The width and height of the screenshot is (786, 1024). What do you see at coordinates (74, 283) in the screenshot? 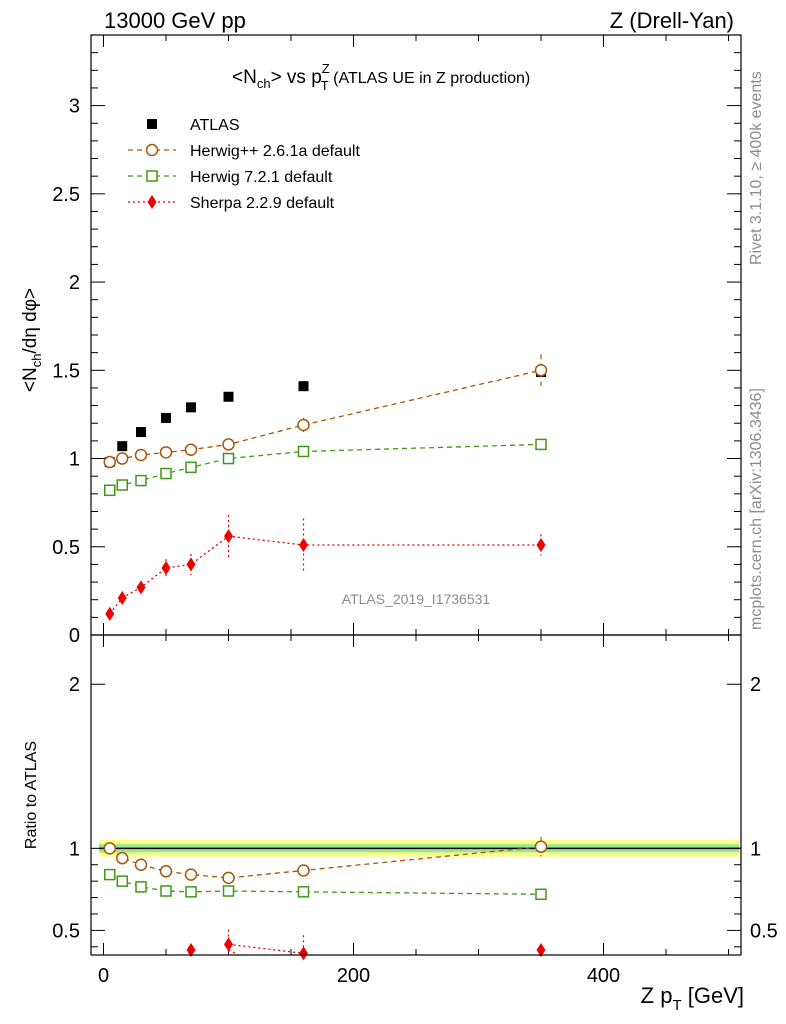
I see `y-tick-label: 2` at bounding box center [74, 283].